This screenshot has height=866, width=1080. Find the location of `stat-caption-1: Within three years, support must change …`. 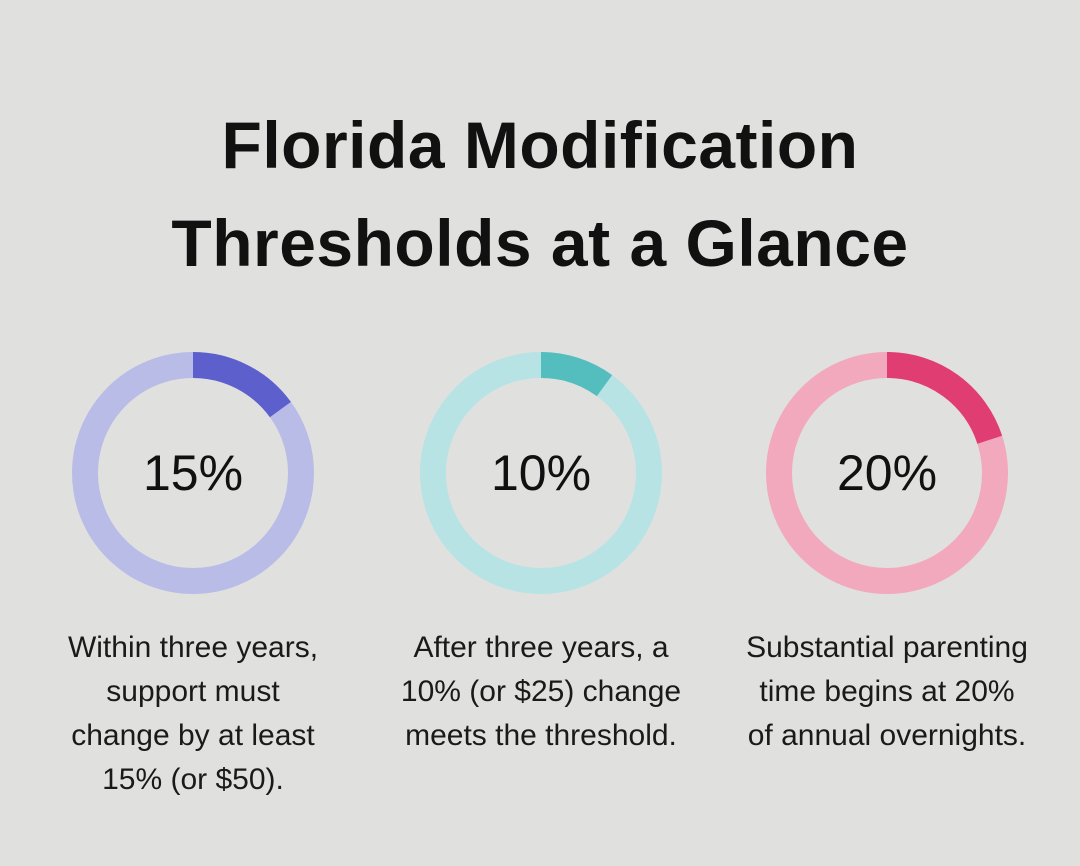

stat-caption-1: Within three years, support must change … is located at coordinates (193, 714).